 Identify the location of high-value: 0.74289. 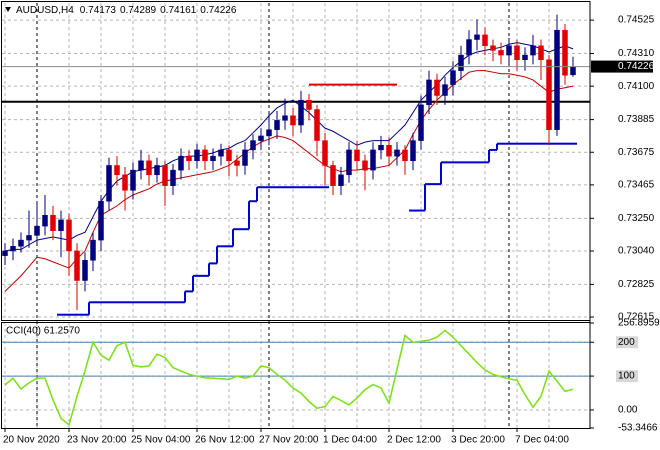
(138, 10).